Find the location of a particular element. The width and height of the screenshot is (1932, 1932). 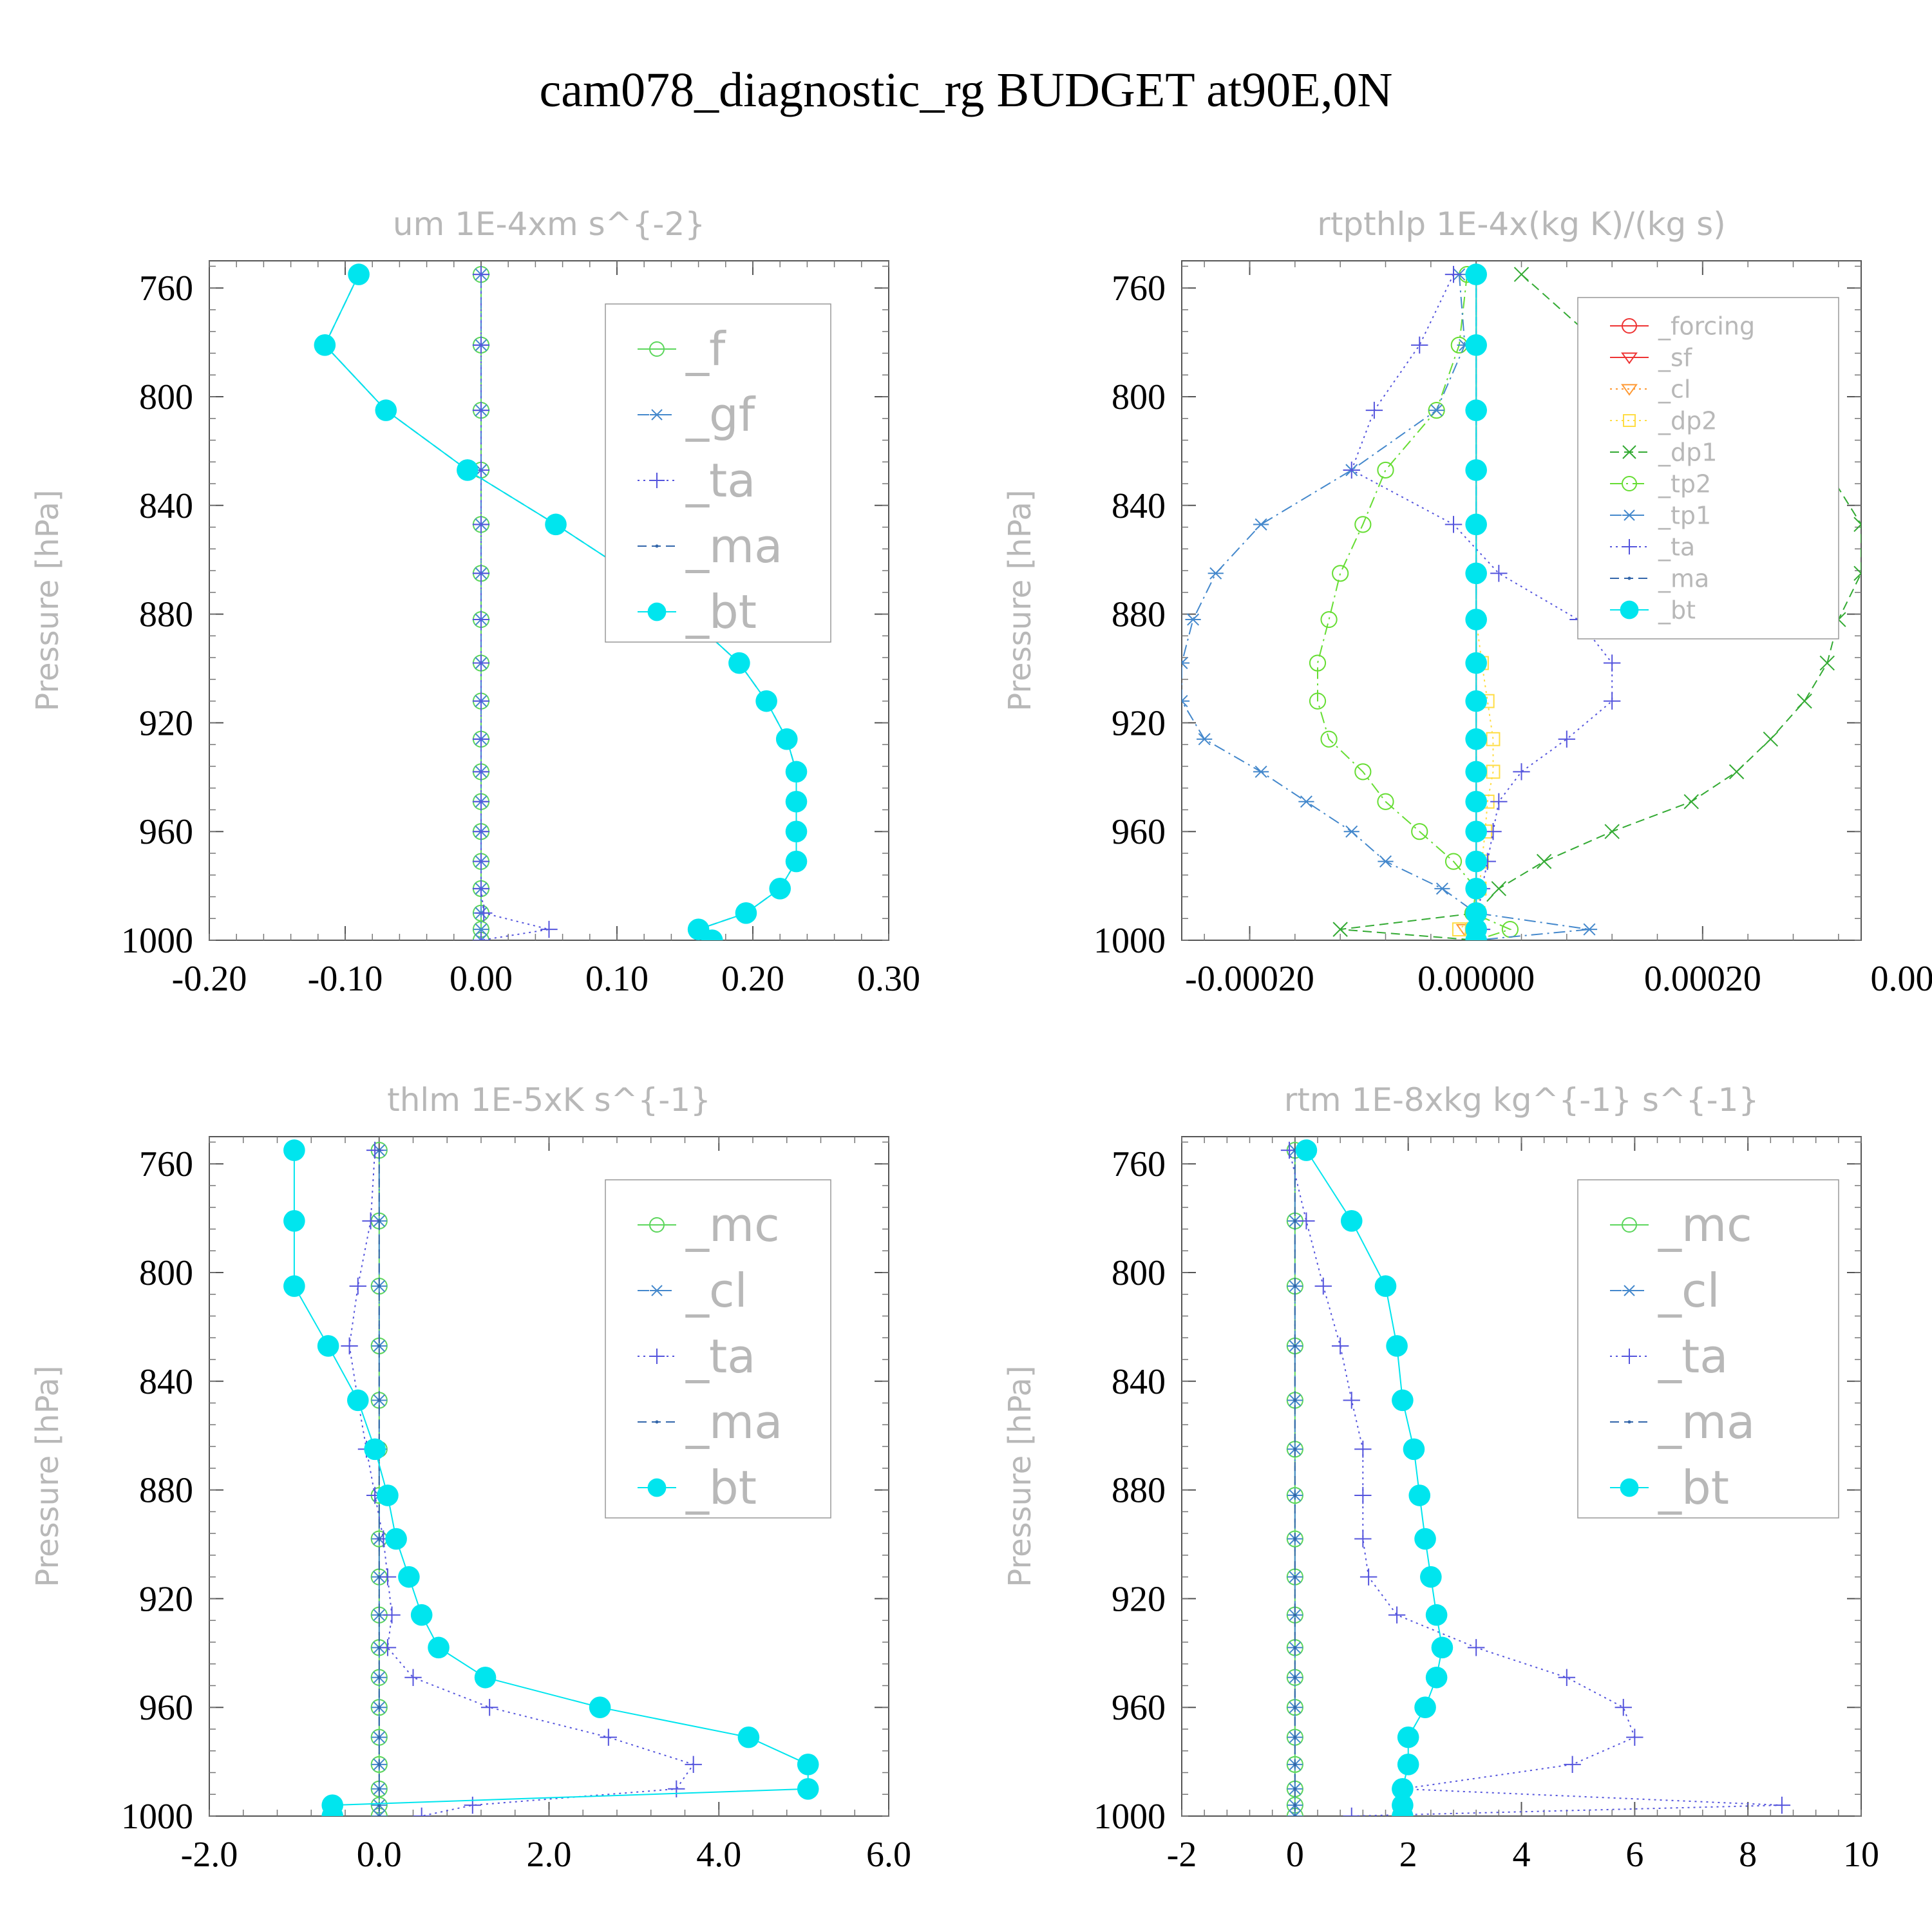

legend-box is located at coordinates (1708, 468).